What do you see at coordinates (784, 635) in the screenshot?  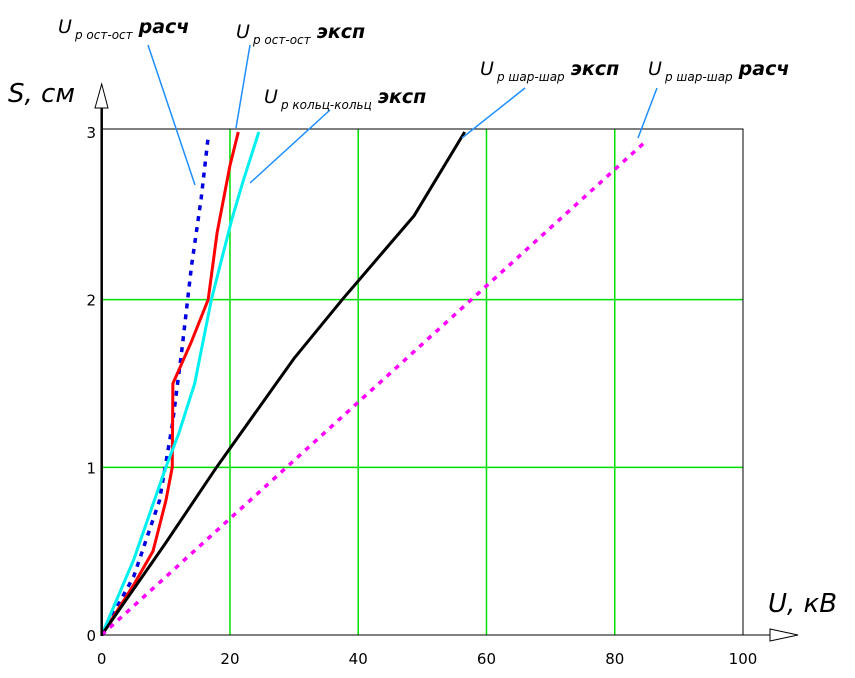 I see `x-axis-arrow-icon` at bounding box center [784, 635].